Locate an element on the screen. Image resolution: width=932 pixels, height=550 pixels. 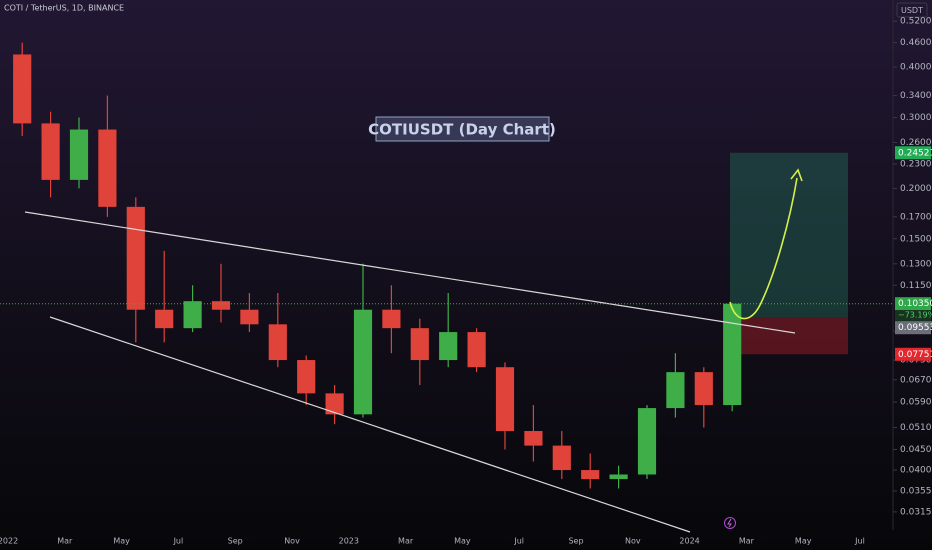
target-tag-bg is located at coordinates (913, 153).